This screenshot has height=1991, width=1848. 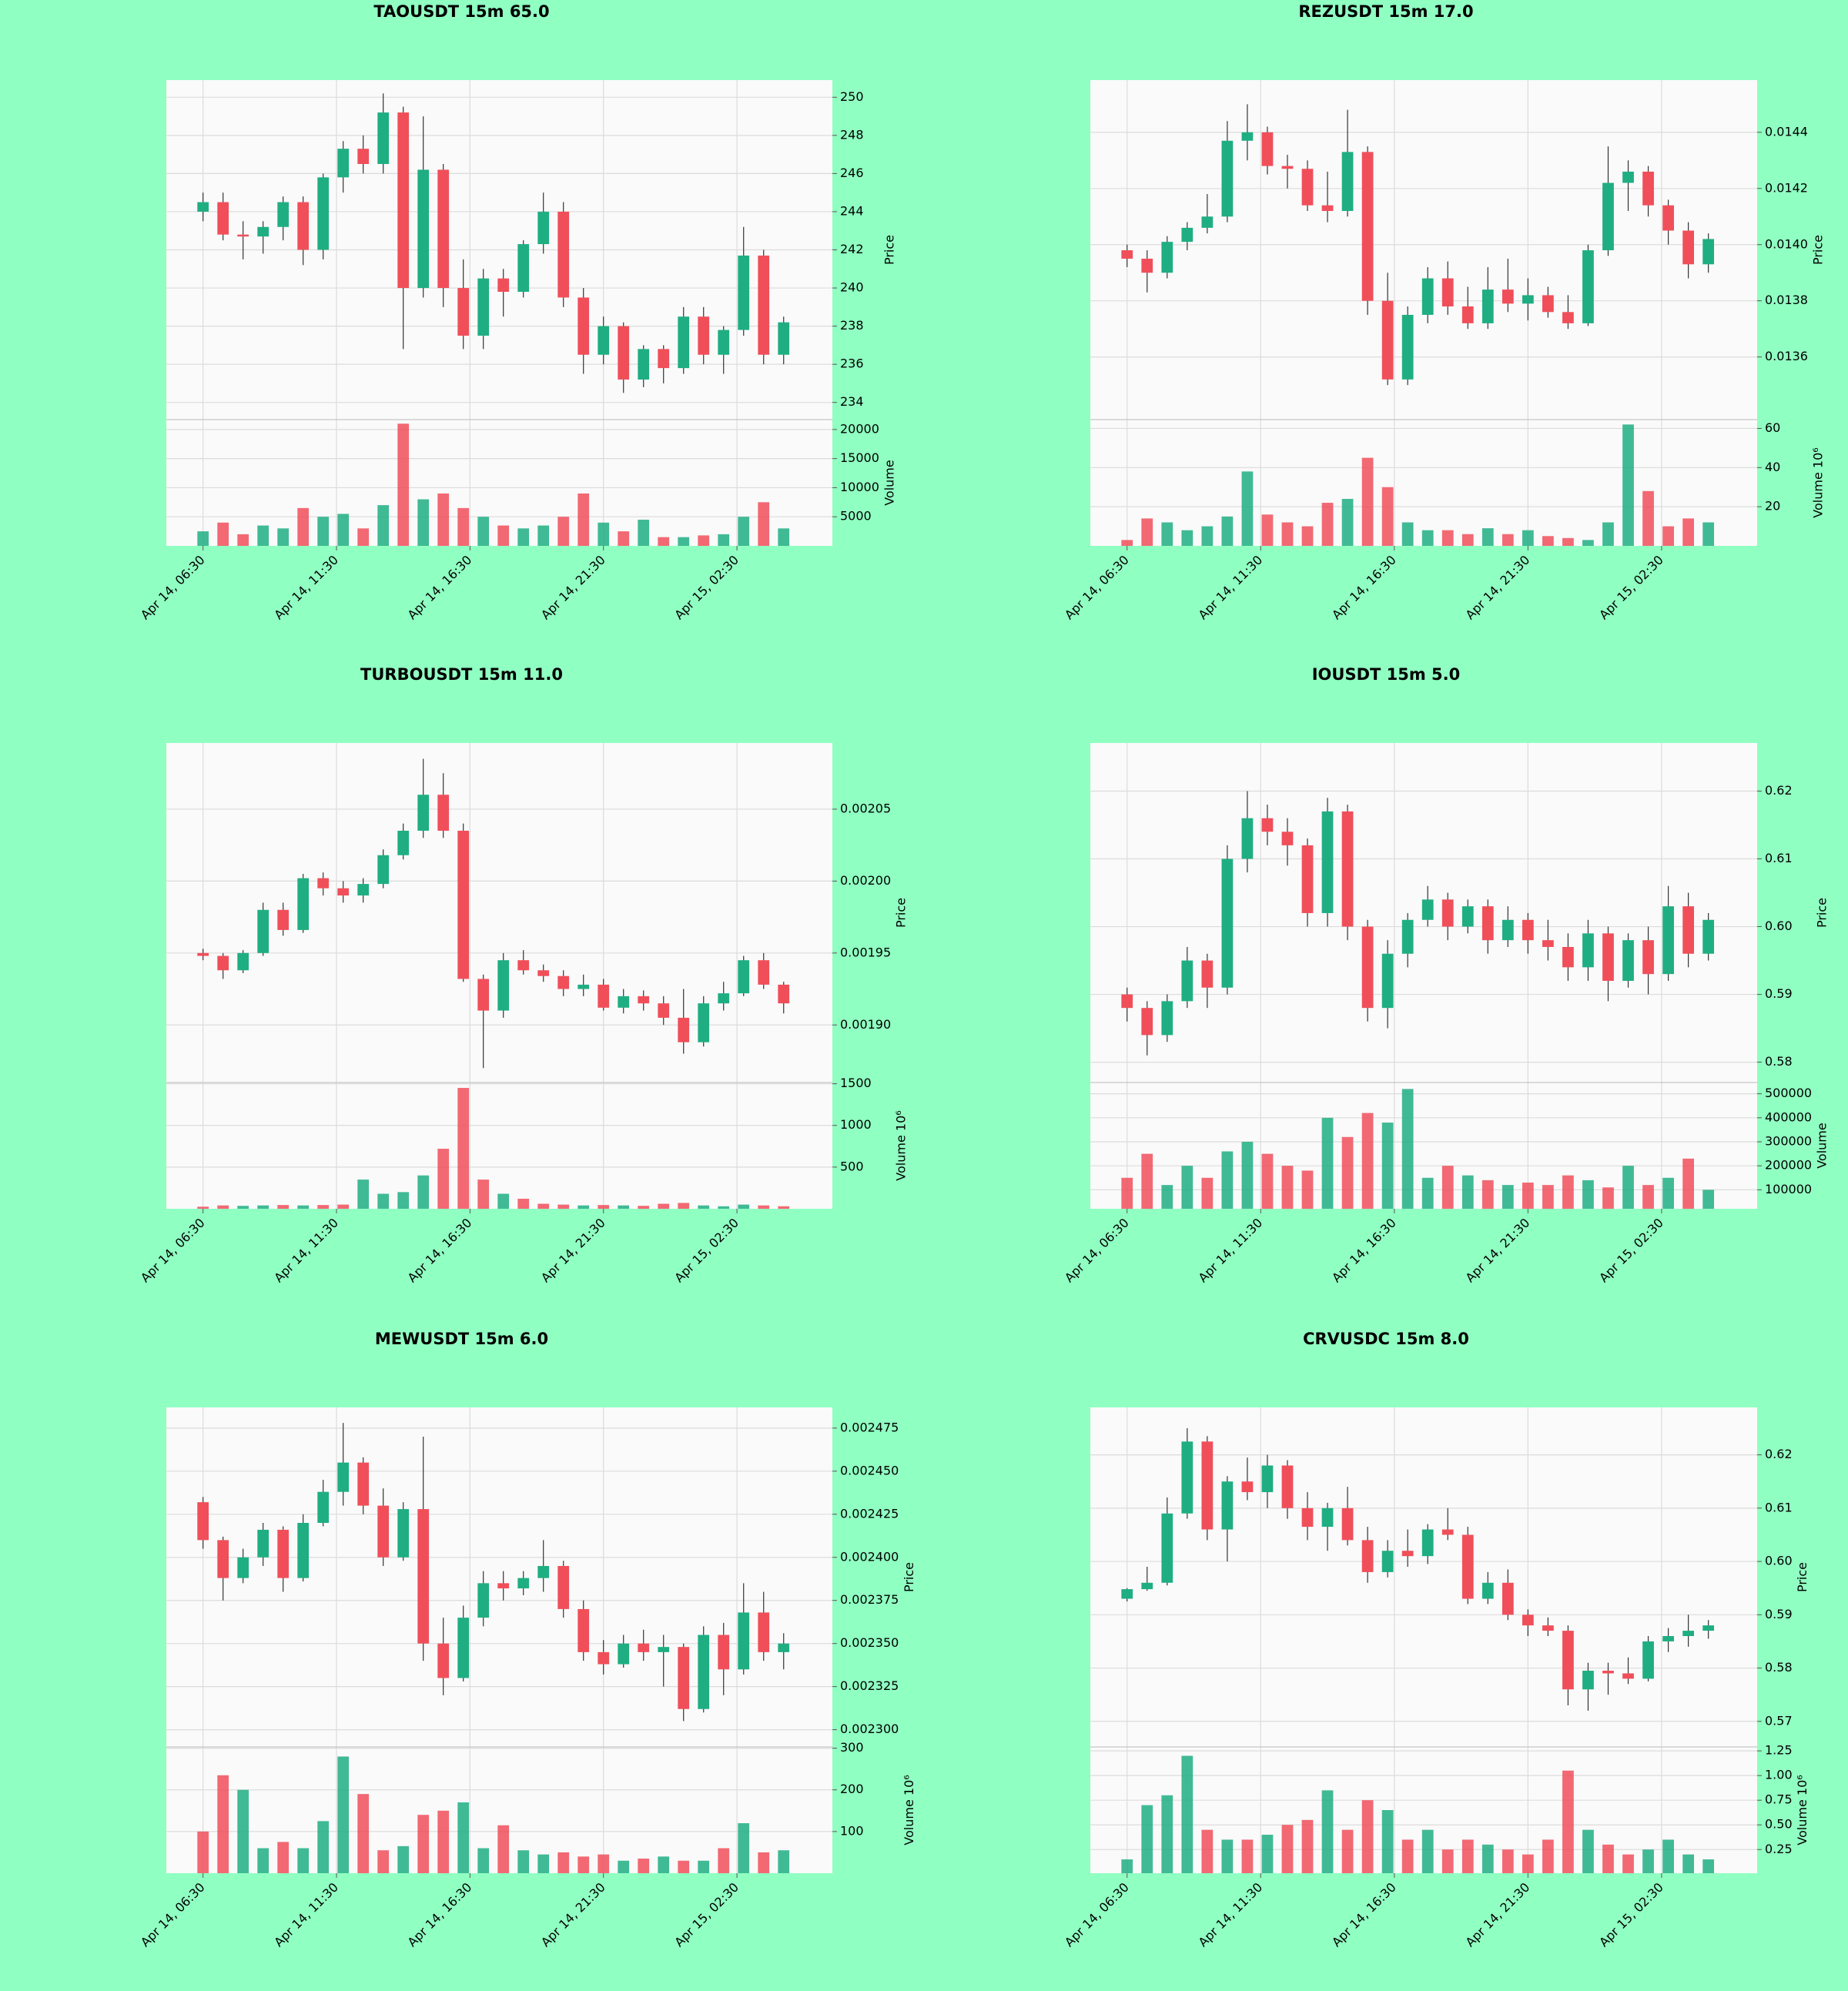 What do you see at coordinates (1788, 1116) in the screenshot?
I see `y-tick-label: 400000` at bounding box center [1788, 1116].